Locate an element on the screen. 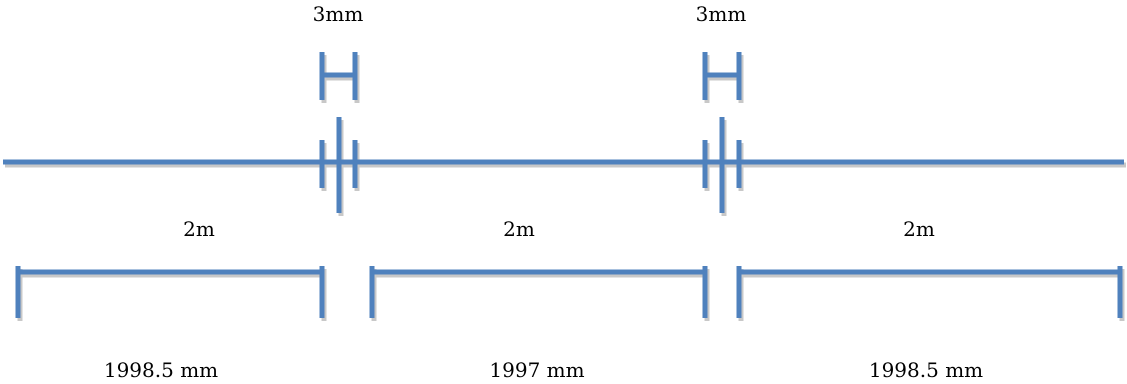 Image resolution: width=1127 pixels, height=384 pixels. nominal-label-1: 2m is located at coordinates (199, 229).